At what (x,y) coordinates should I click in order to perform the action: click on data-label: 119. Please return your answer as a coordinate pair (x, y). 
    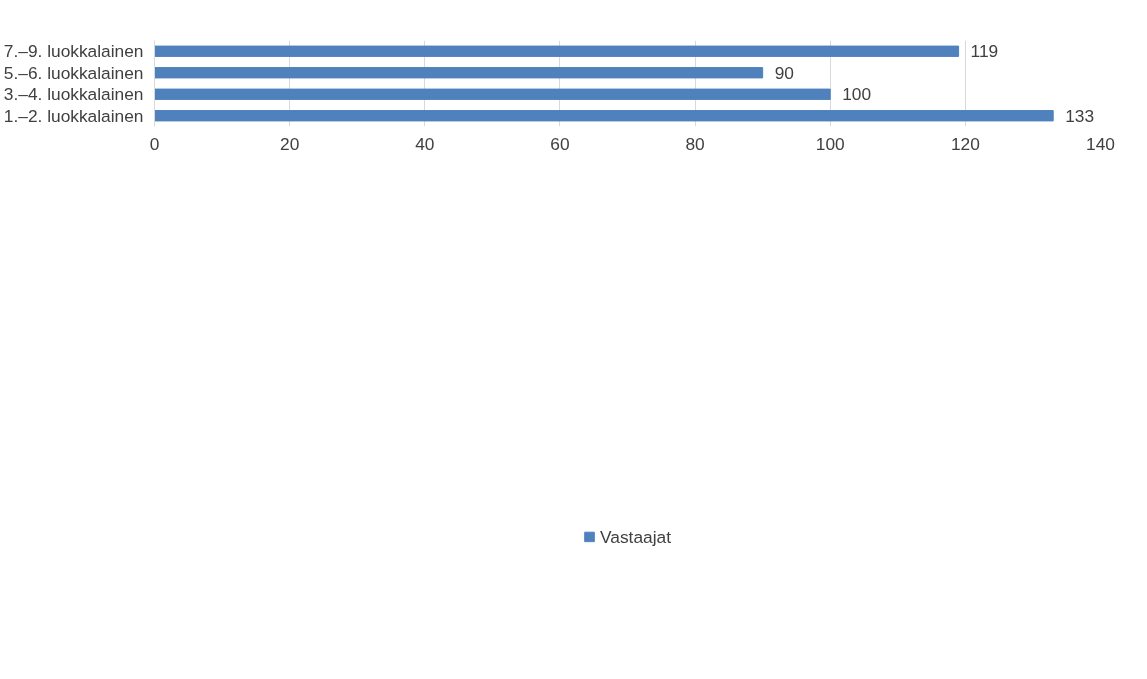
    Looking at the image, I should click on (984, 51).